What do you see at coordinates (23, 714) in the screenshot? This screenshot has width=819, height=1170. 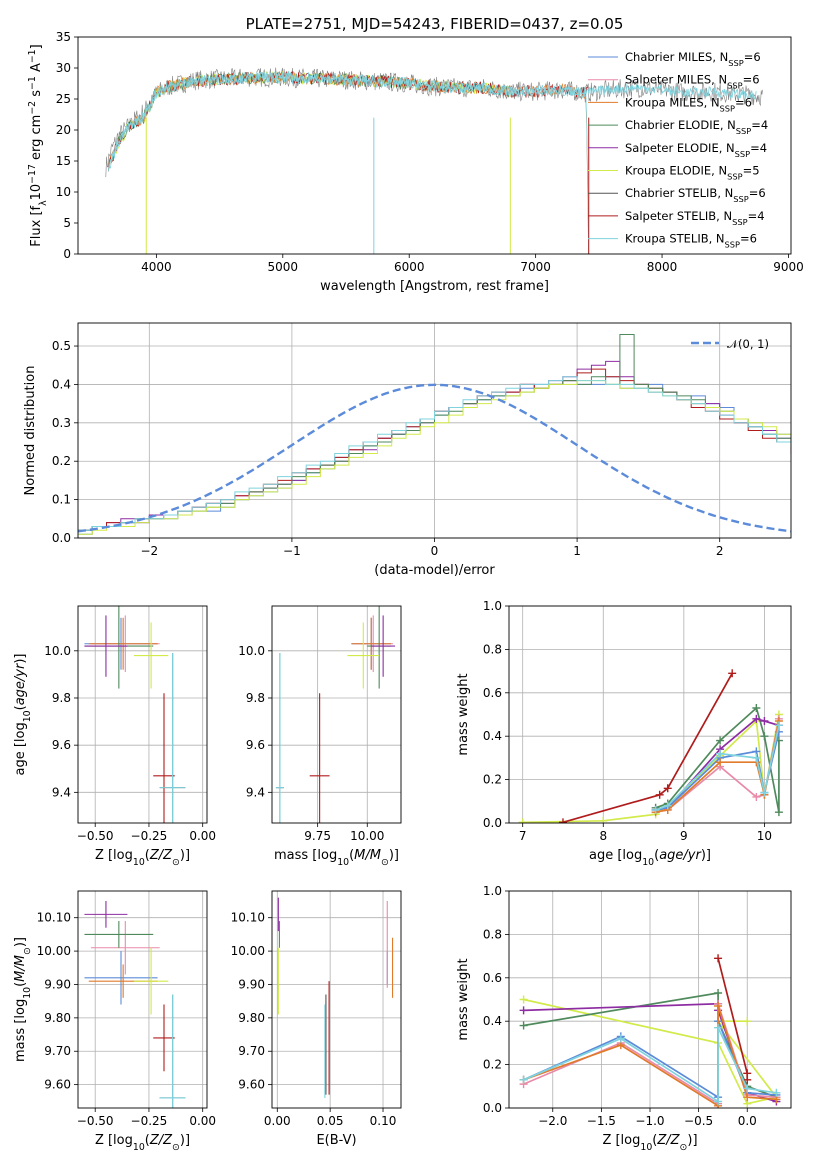 I see `y-axis-label: age [log10(age/yr)]` at bounding box center [23, 714].